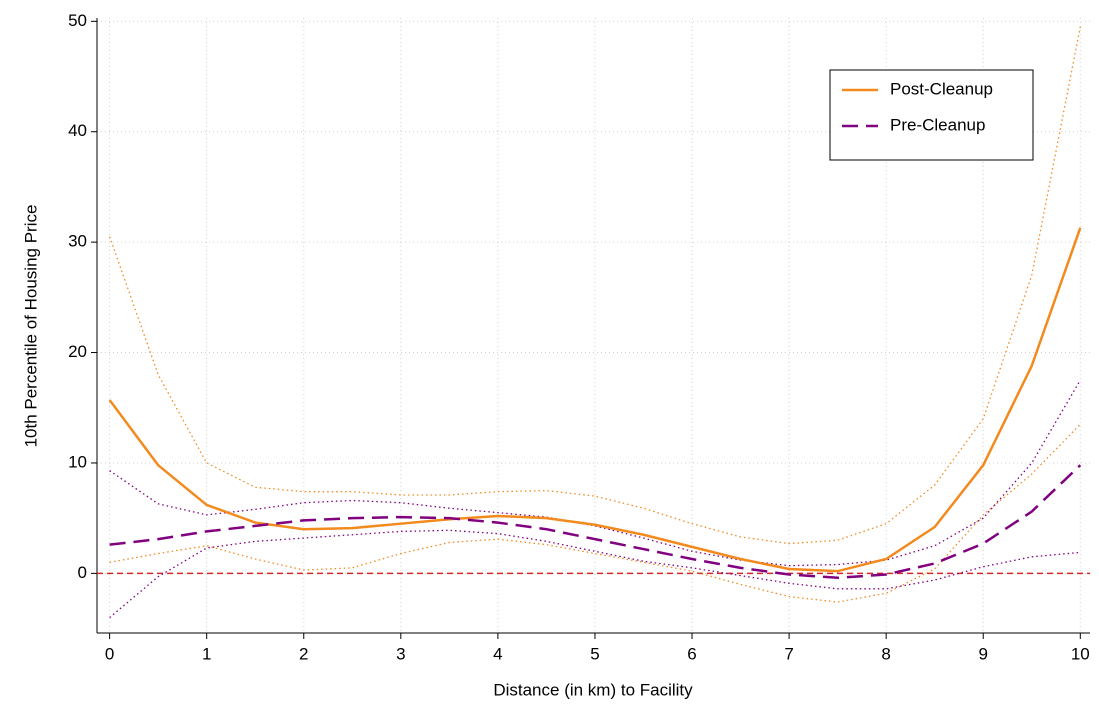 This screenshot has height=706, width=1099. I want to click on legend-label: Post-Cleanup, so click(941, 88).